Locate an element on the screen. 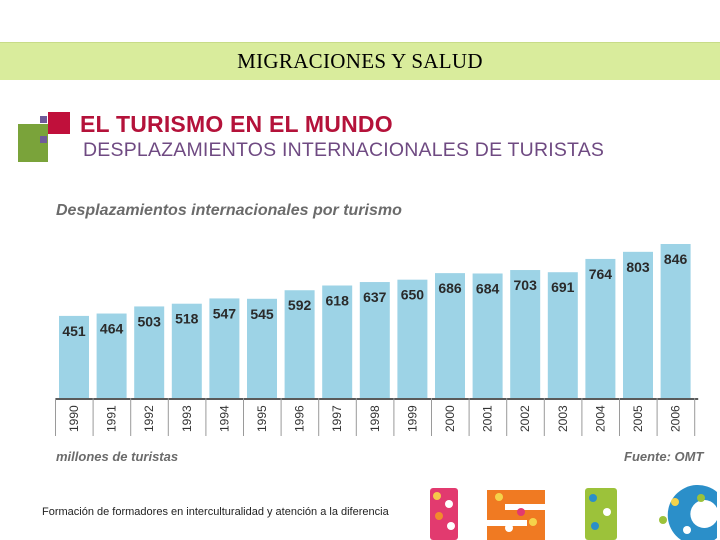 Image resolution: width=720 pixels, height=540 pixels. value-label-1992: 503 is located at coordinates (150, 321).